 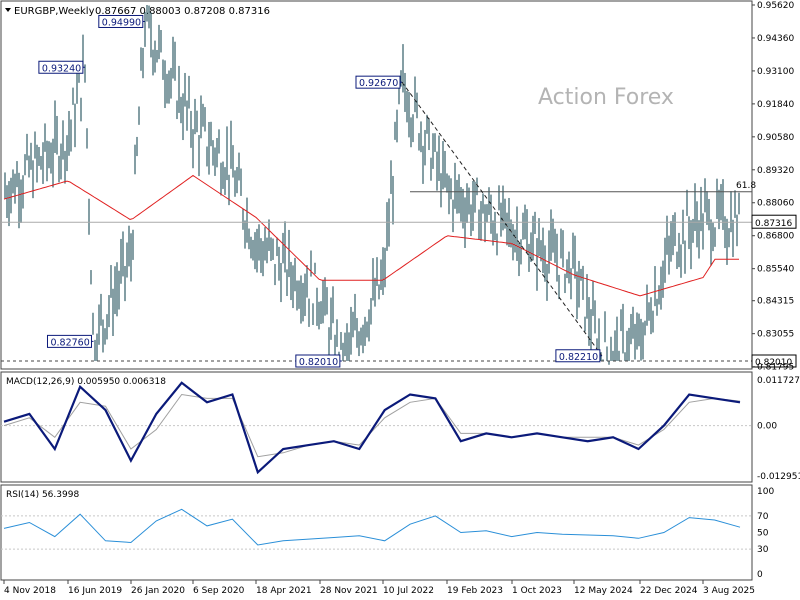 I want to click on rsi-axis-tick-label: 100, so click(x=765, y=492).